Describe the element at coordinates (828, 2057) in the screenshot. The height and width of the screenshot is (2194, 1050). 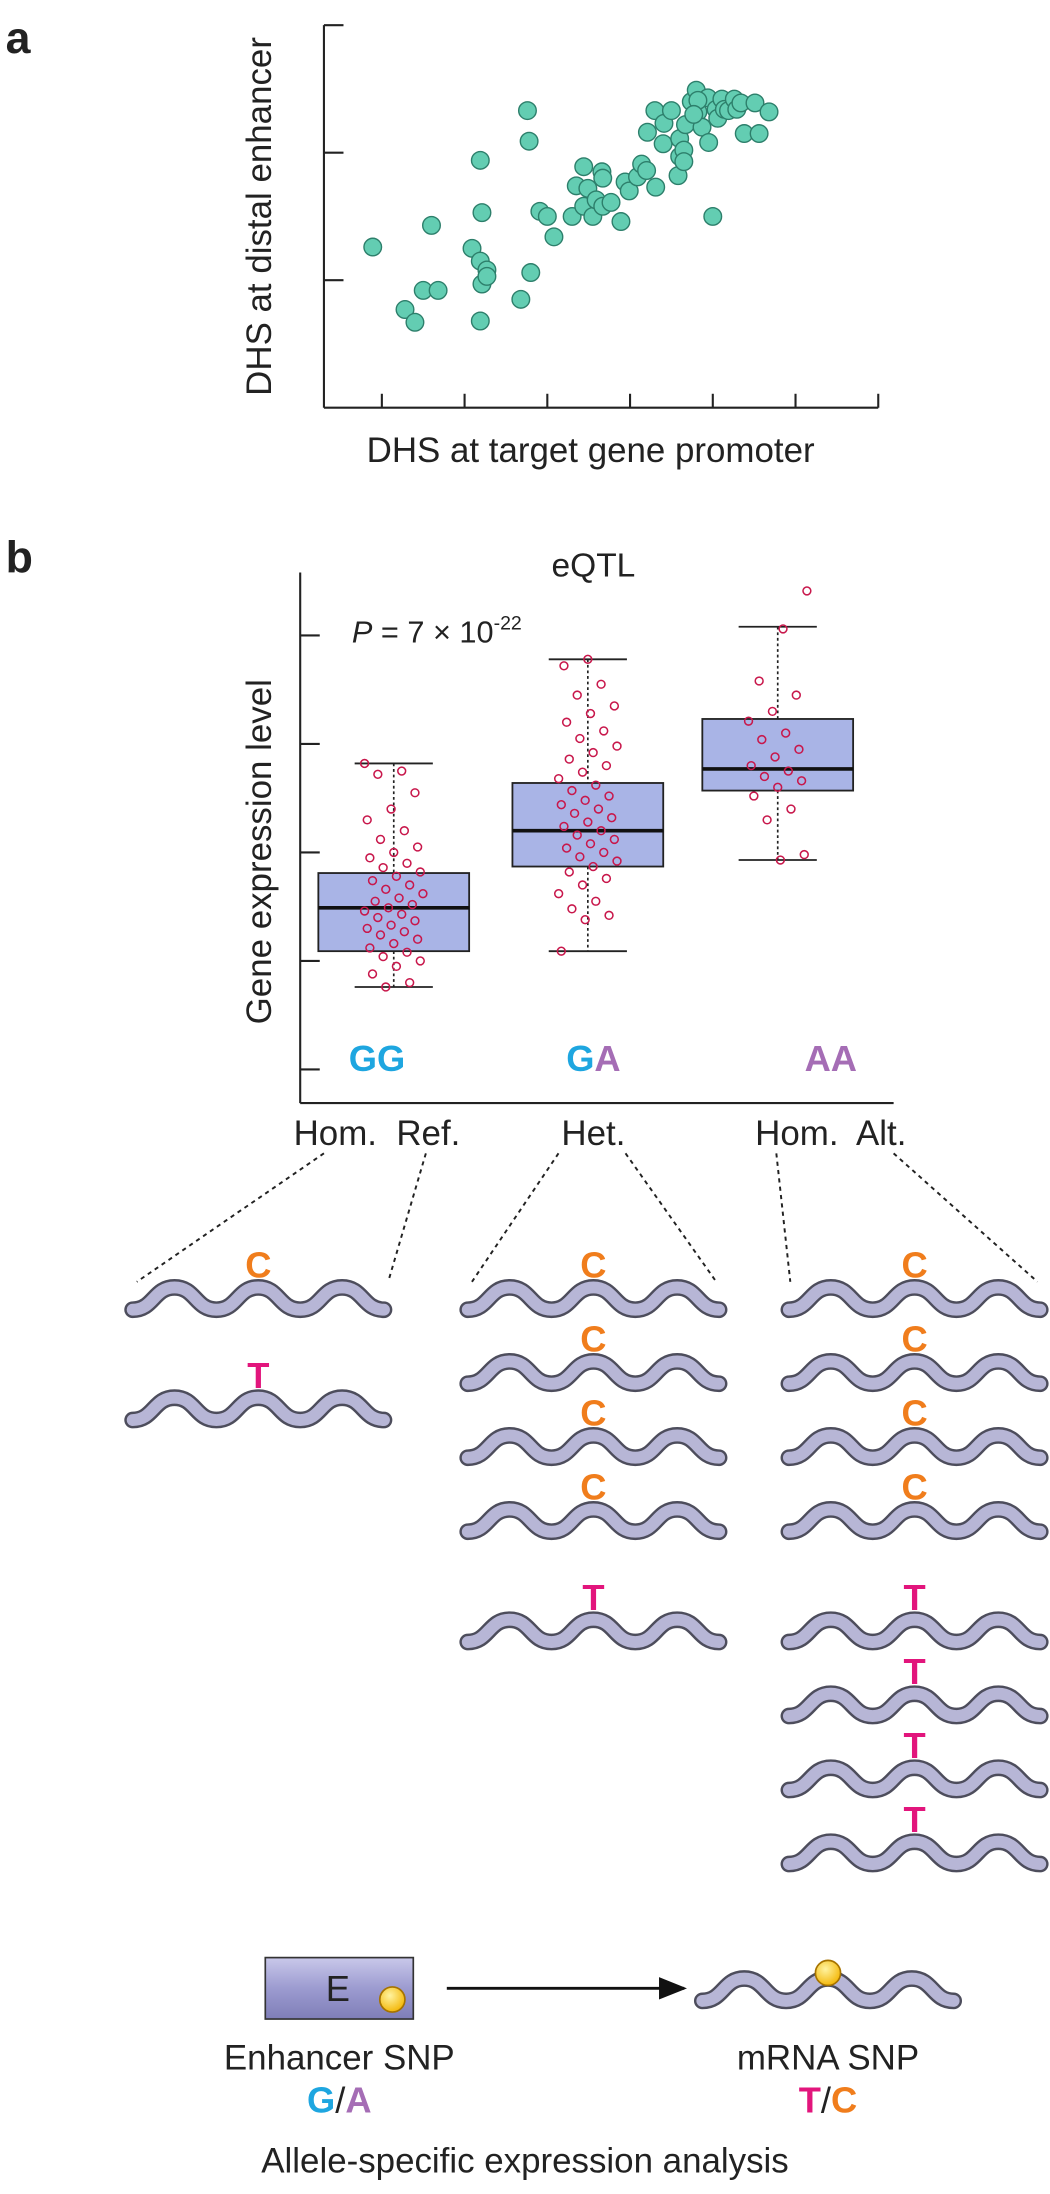
I see `mrna-label: mRNA SNP` at that location.